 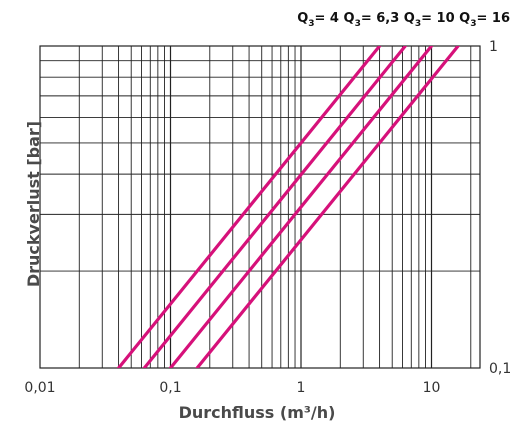 I want to click on legend-entry-value: = 10, so click(x=438, y=18).